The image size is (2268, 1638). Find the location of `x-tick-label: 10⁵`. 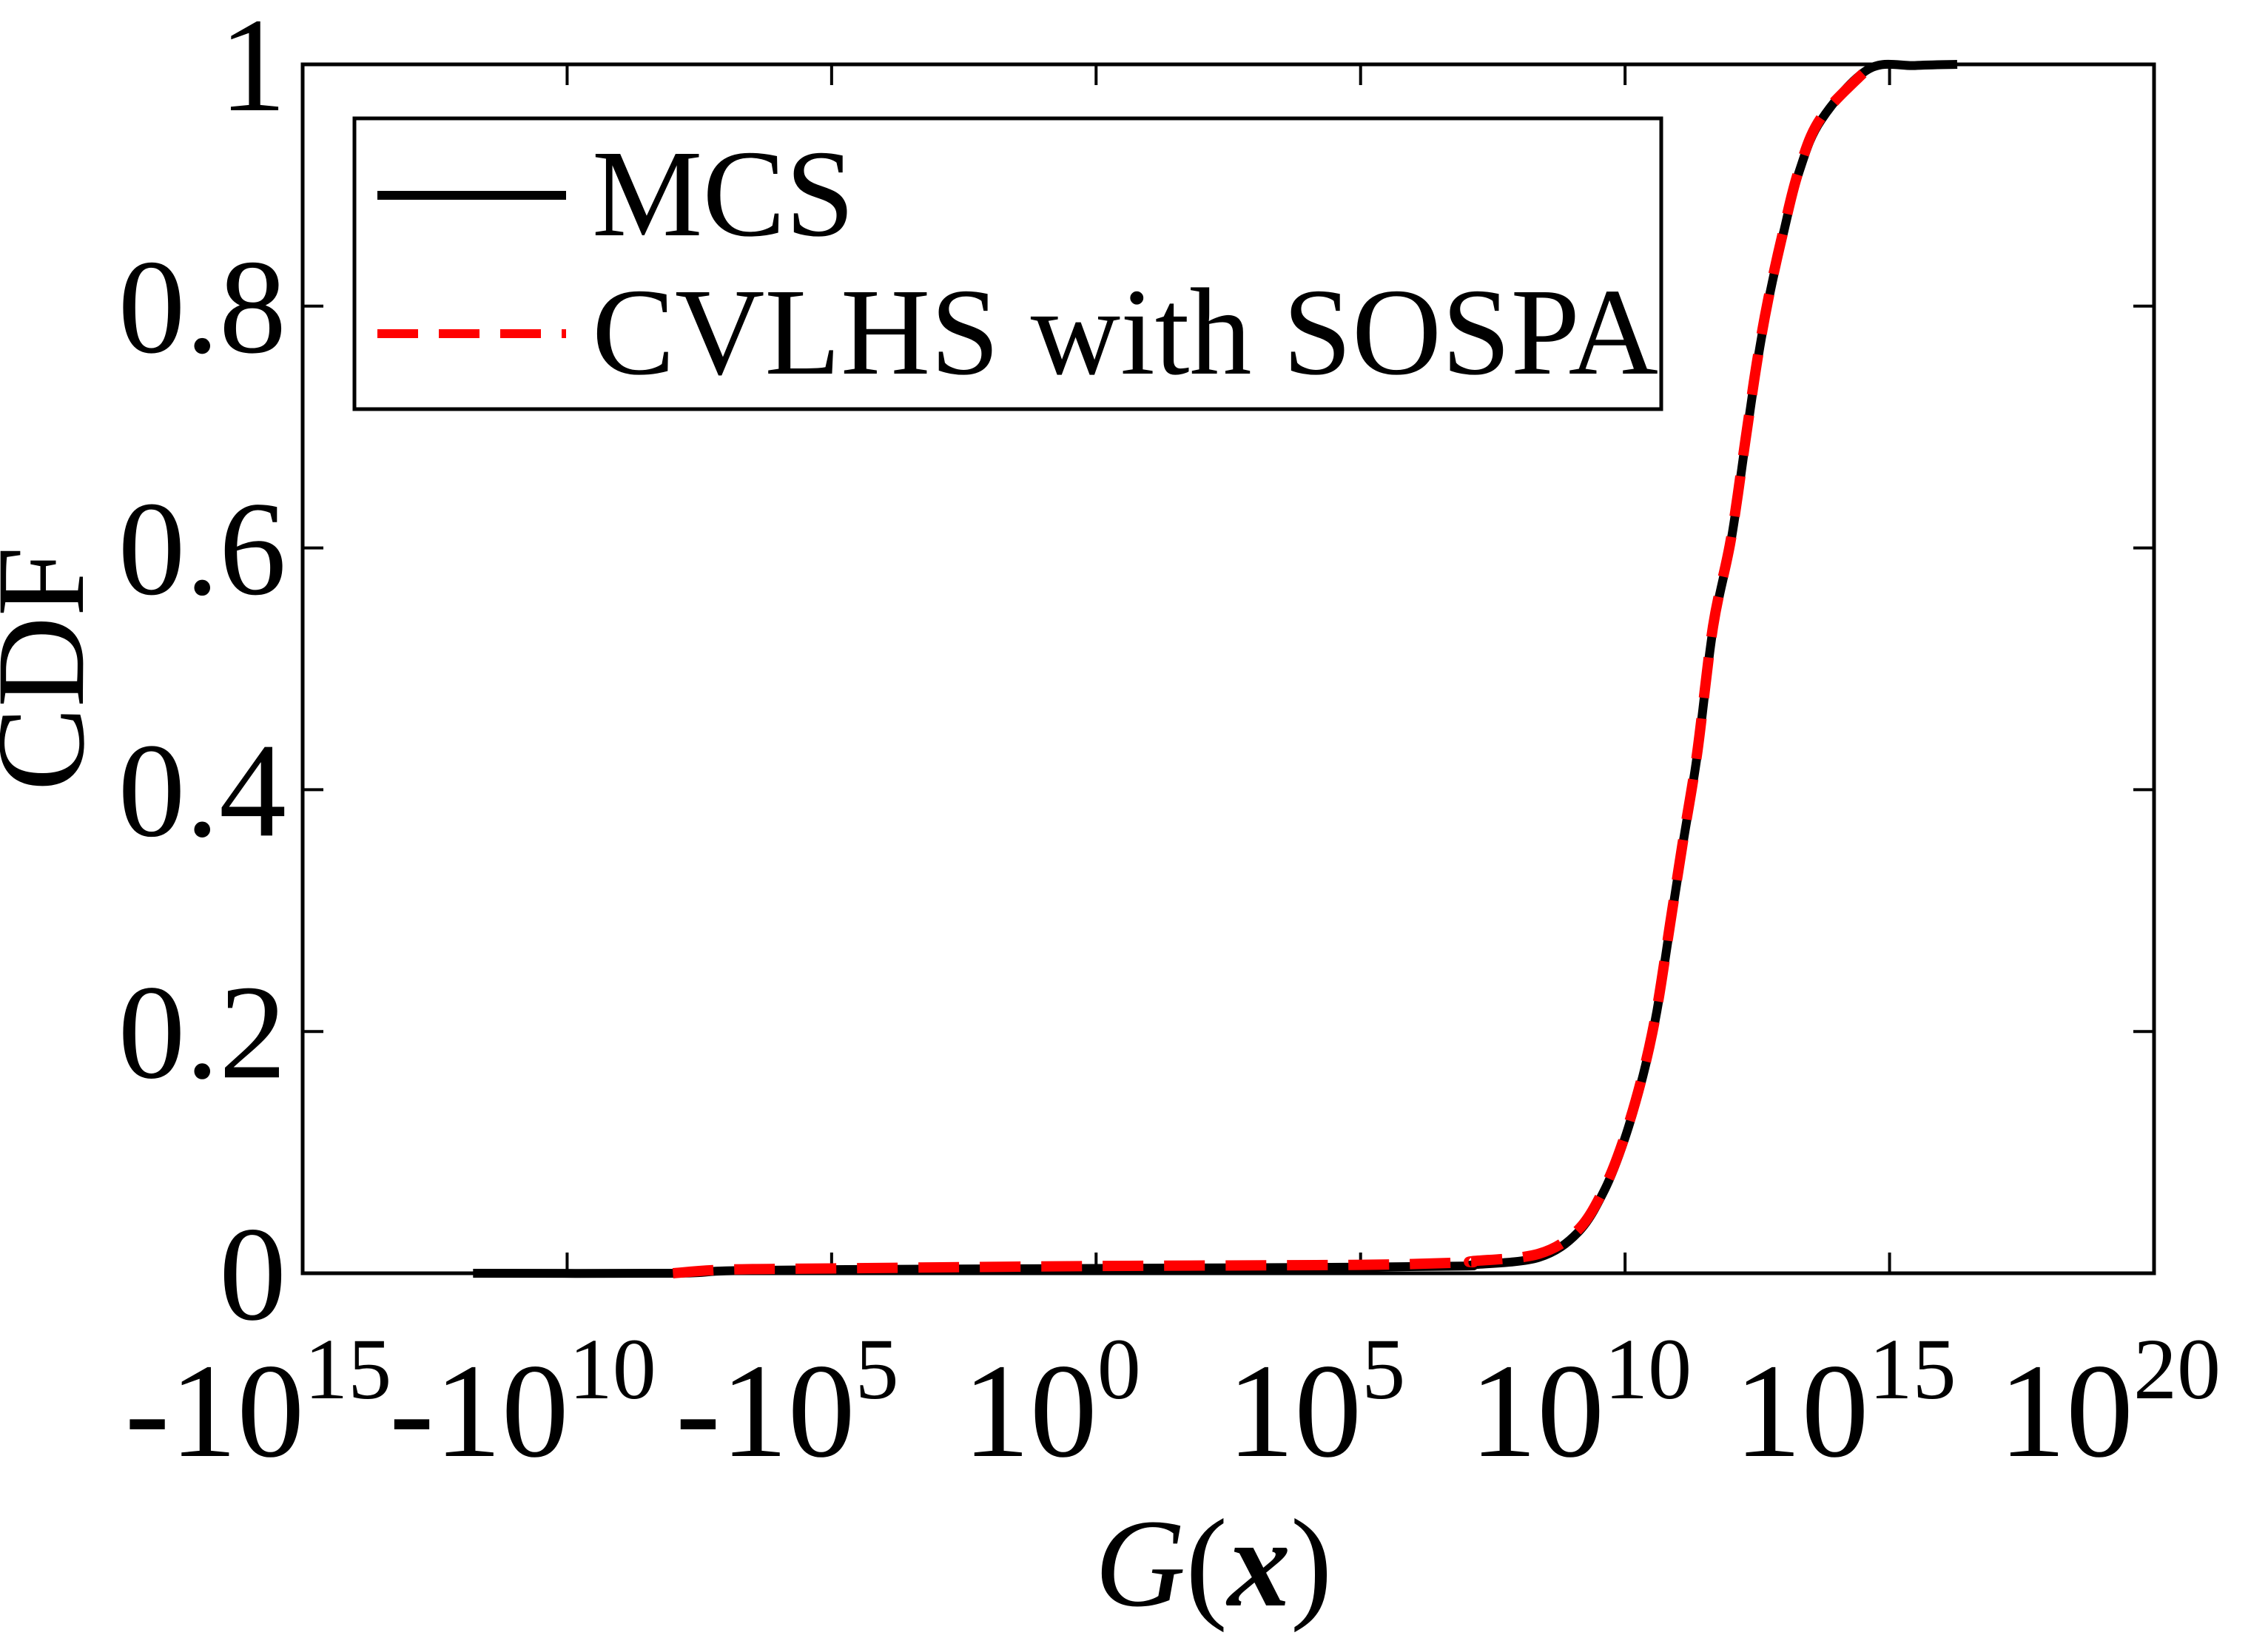

x-tick-label: 10⁵ is located at coordinates (1316, 1404).